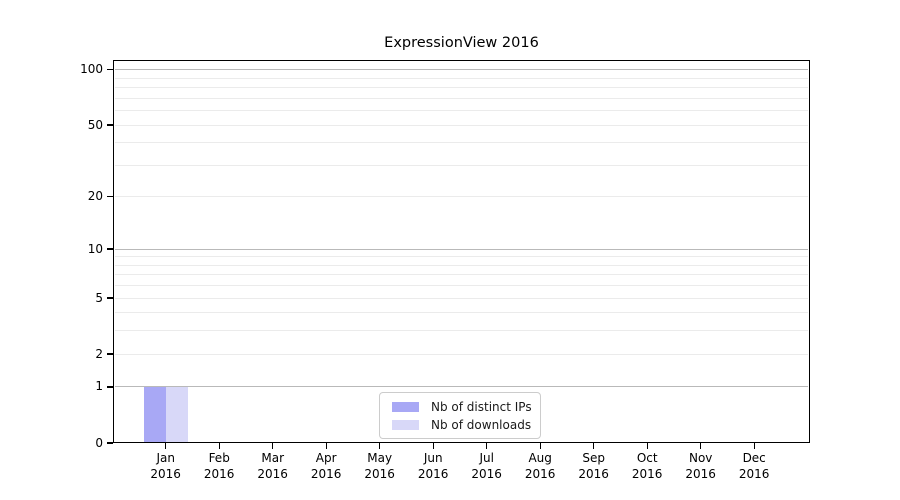 The width and height of the screenshot is (900, 500). Describe the element at coordinates (219, 458) in the screenshot. I see `x-tick-label-month: Feb` at that location.